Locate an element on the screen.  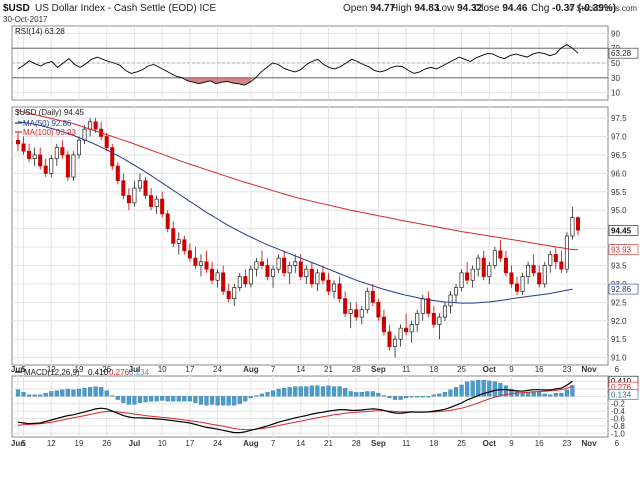
price-tick-label: 95.0 is located at coordinates (619, 210).